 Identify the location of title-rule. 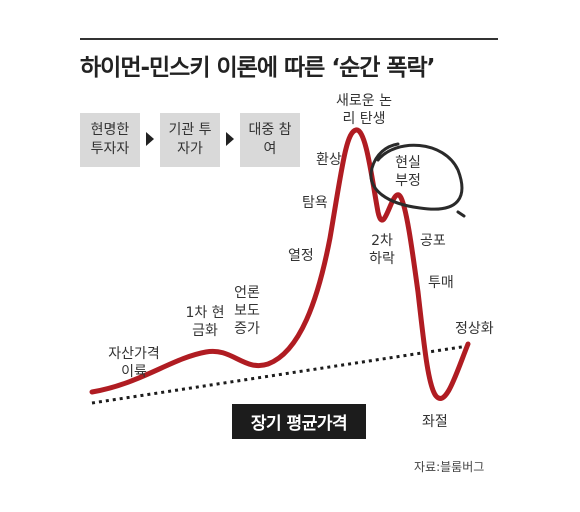
(289, 39).